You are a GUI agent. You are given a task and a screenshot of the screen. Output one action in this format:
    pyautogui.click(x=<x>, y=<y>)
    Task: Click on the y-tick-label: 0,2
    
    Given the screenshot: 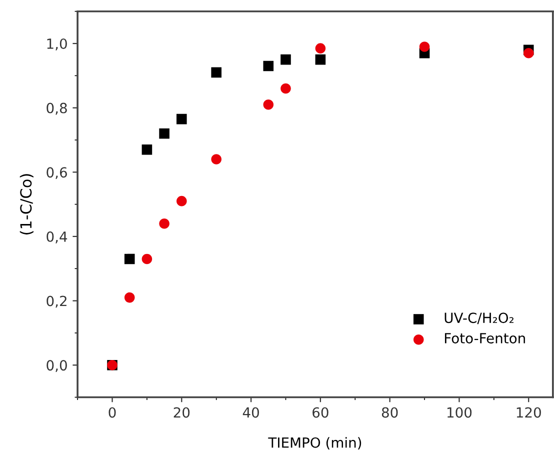 What is the action you would take?
    pyautogui.click(x=56, y=302)
    